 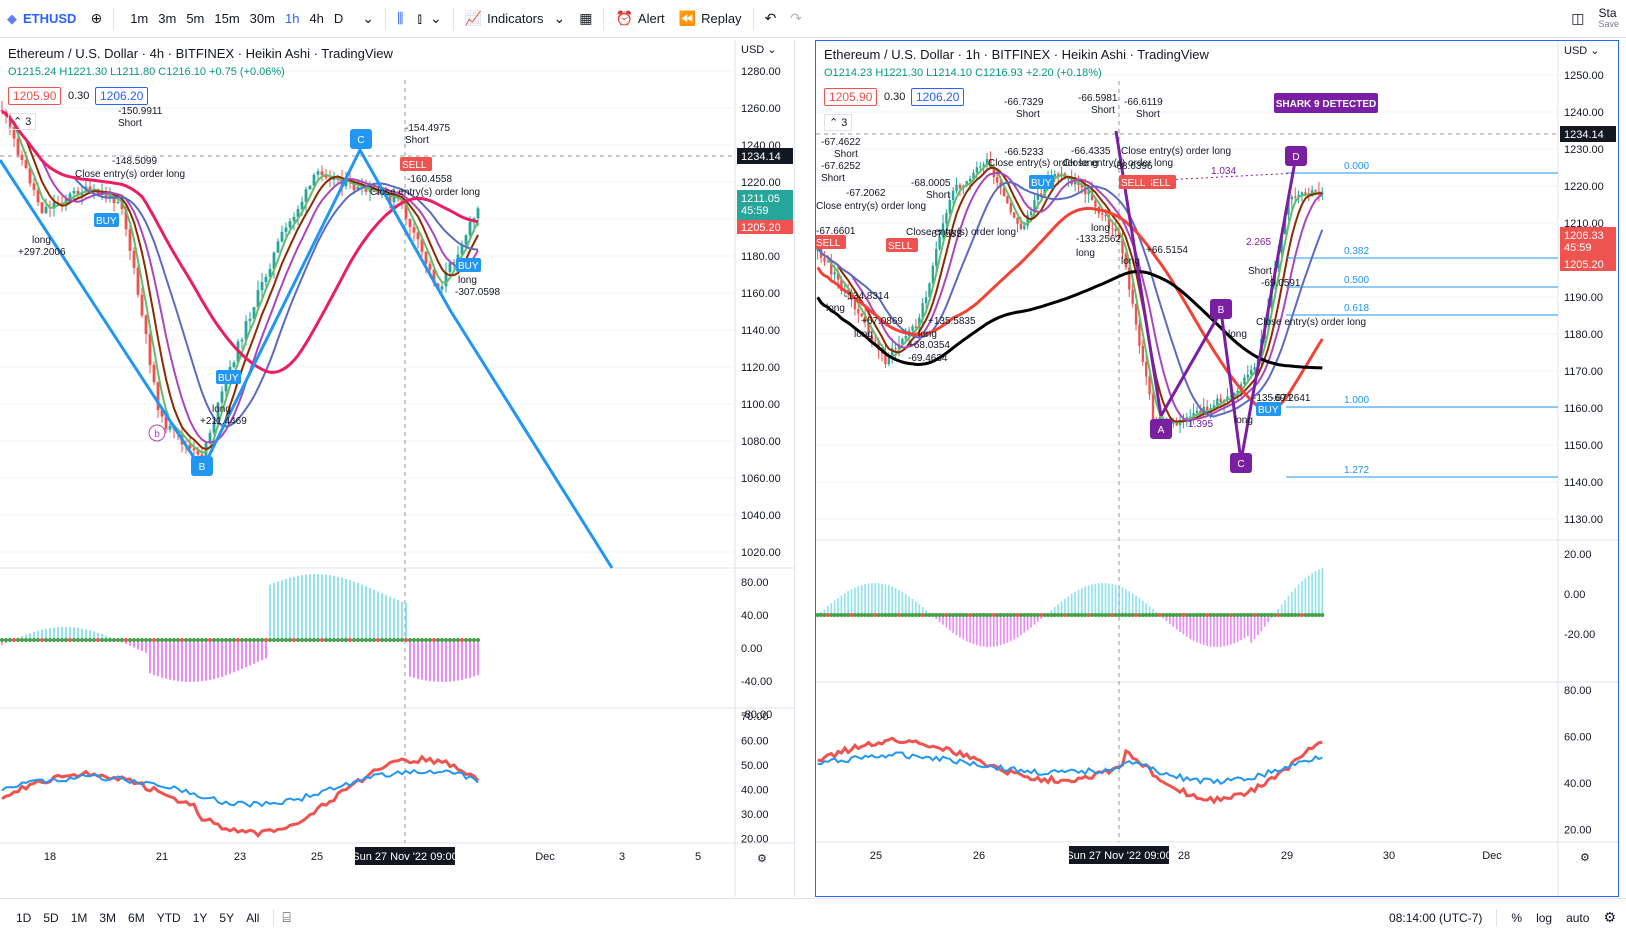 What do you see at coordinates (200, 917) in the screenshot?
I see `range-1y: 1Y` at bounding box center [200, 917].